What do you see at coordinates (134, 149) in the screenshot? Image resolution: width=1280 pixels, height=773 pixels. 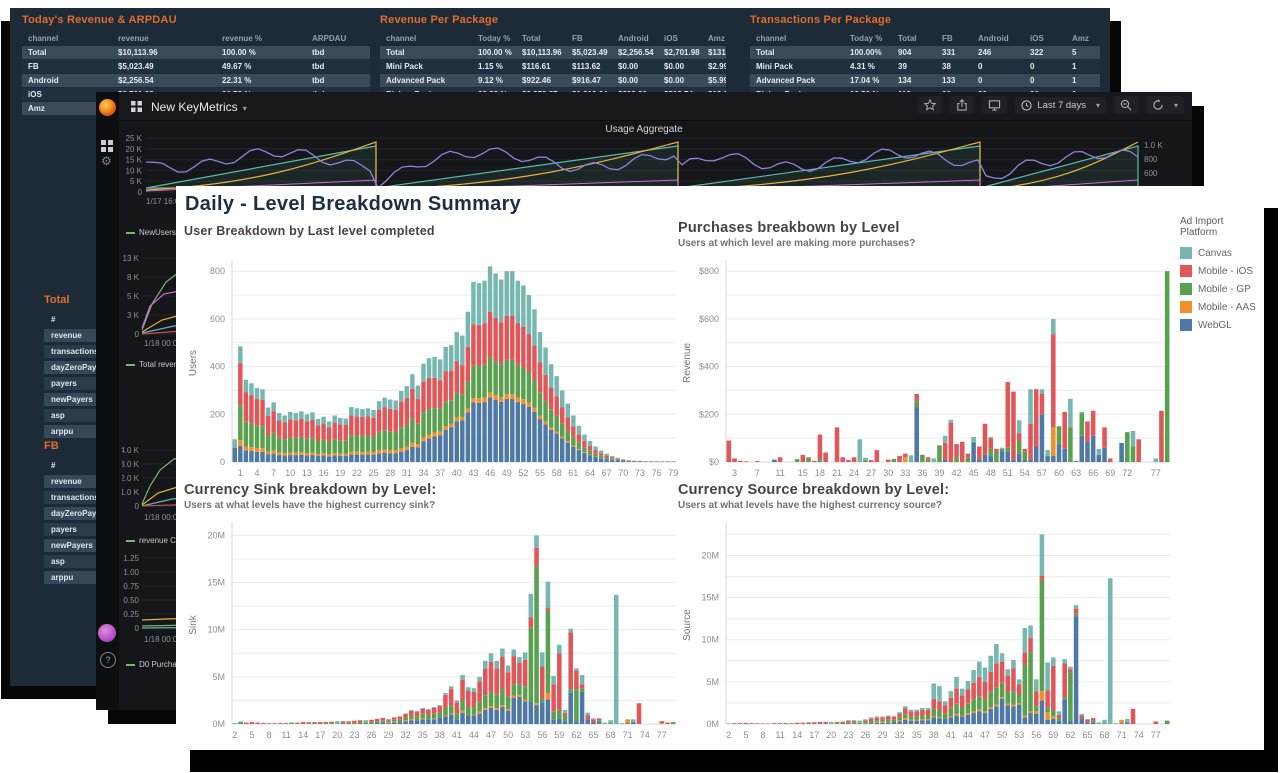 I see `svg-text: 20 K` at bounding box center [134, 149].